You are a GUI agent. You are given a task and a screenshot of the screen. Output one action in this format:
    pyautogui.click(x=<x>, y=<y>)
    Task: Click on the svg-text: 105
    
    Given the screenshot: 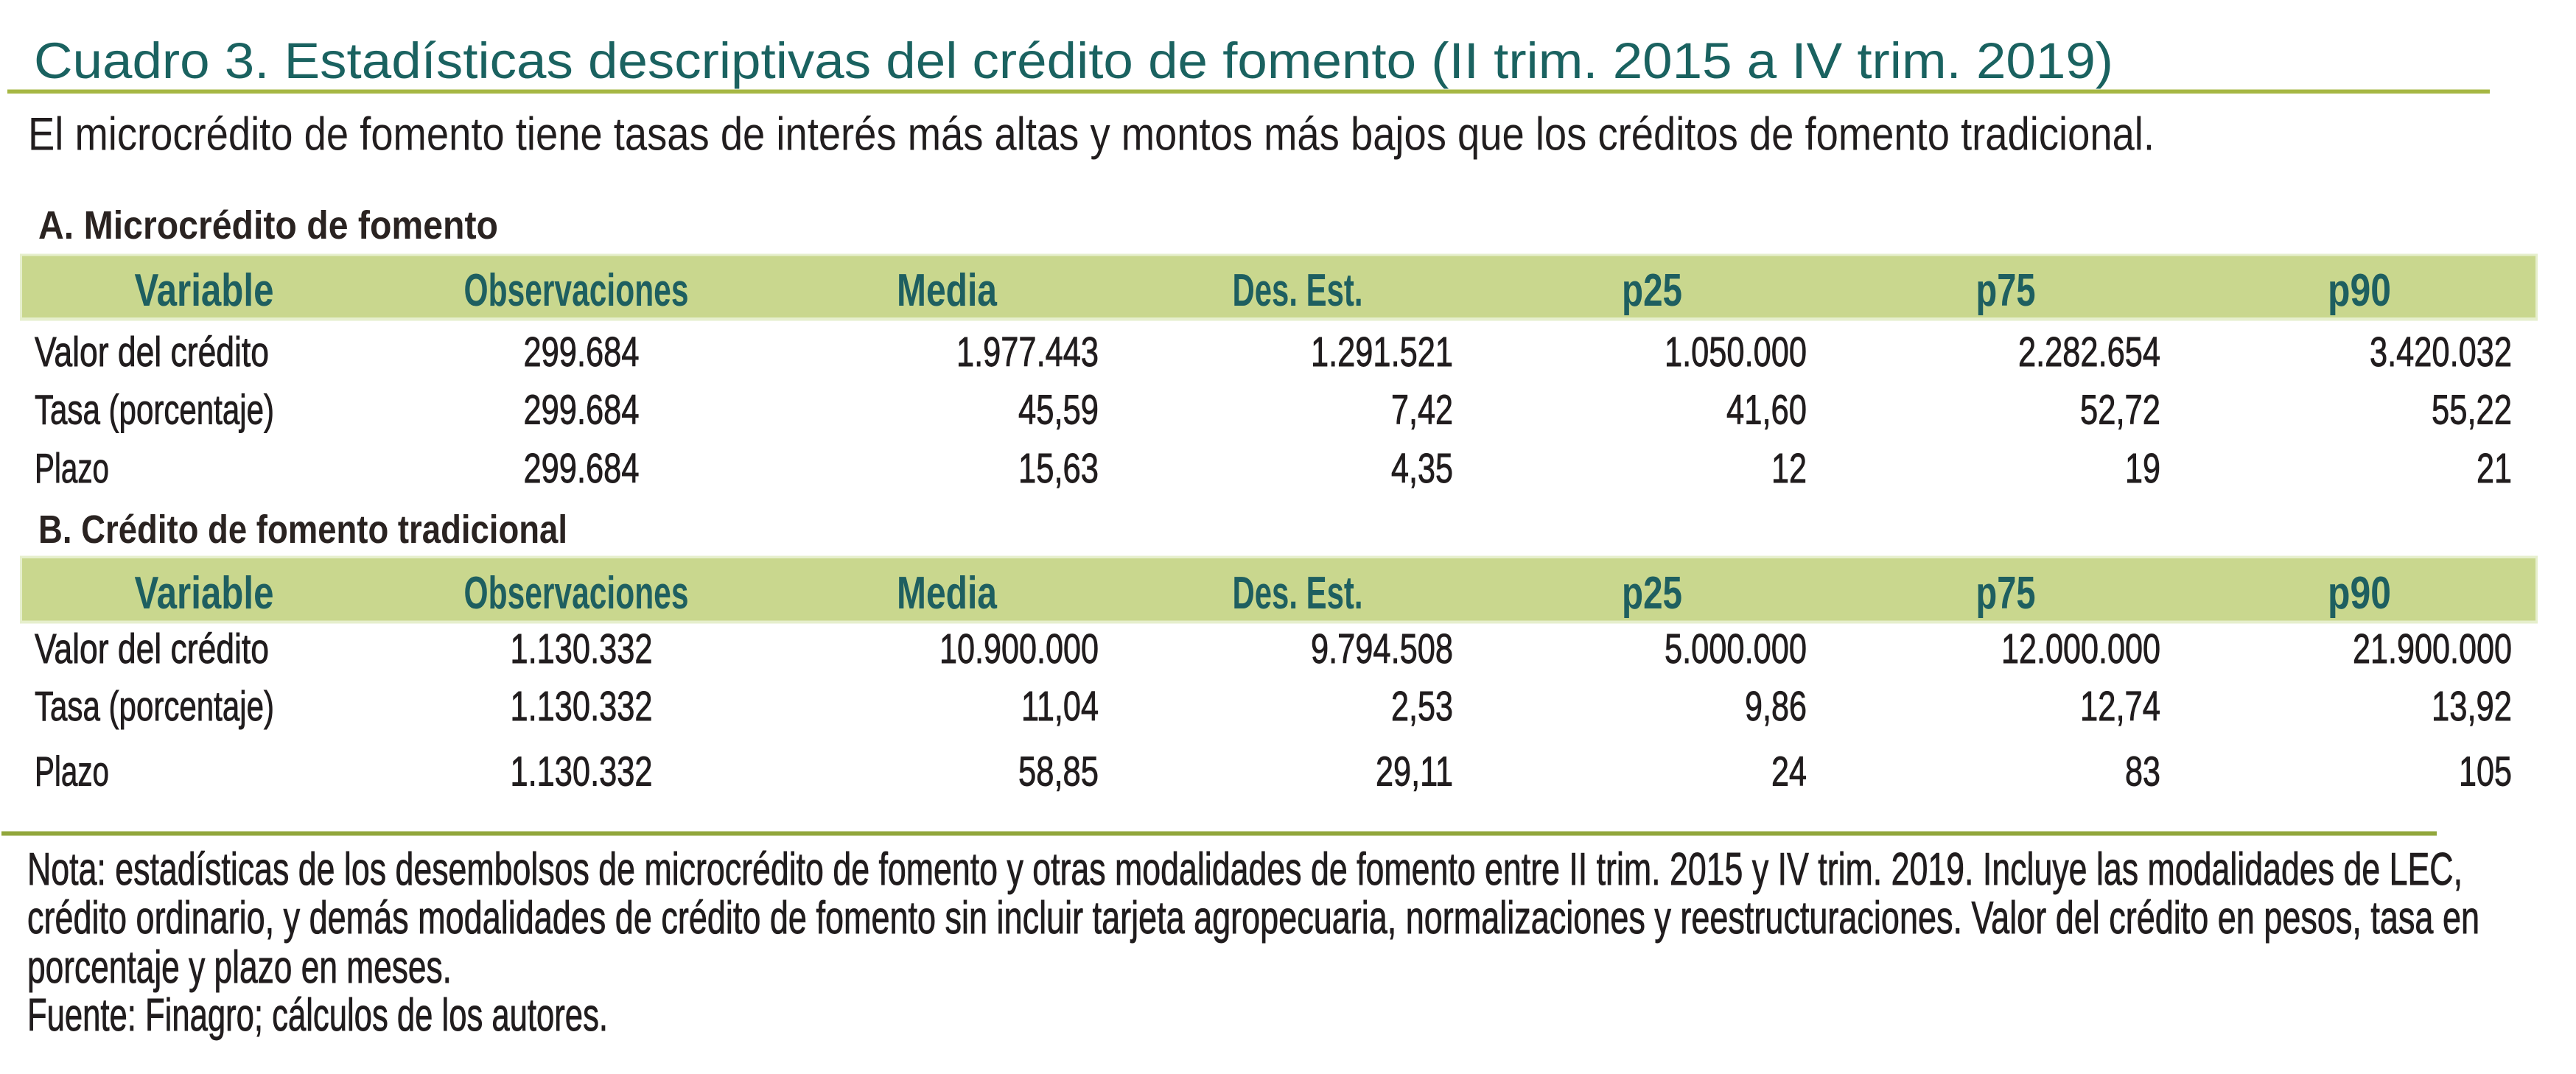 What is the action you would take?
    pyautogui.click(x=2485, y=772)
    